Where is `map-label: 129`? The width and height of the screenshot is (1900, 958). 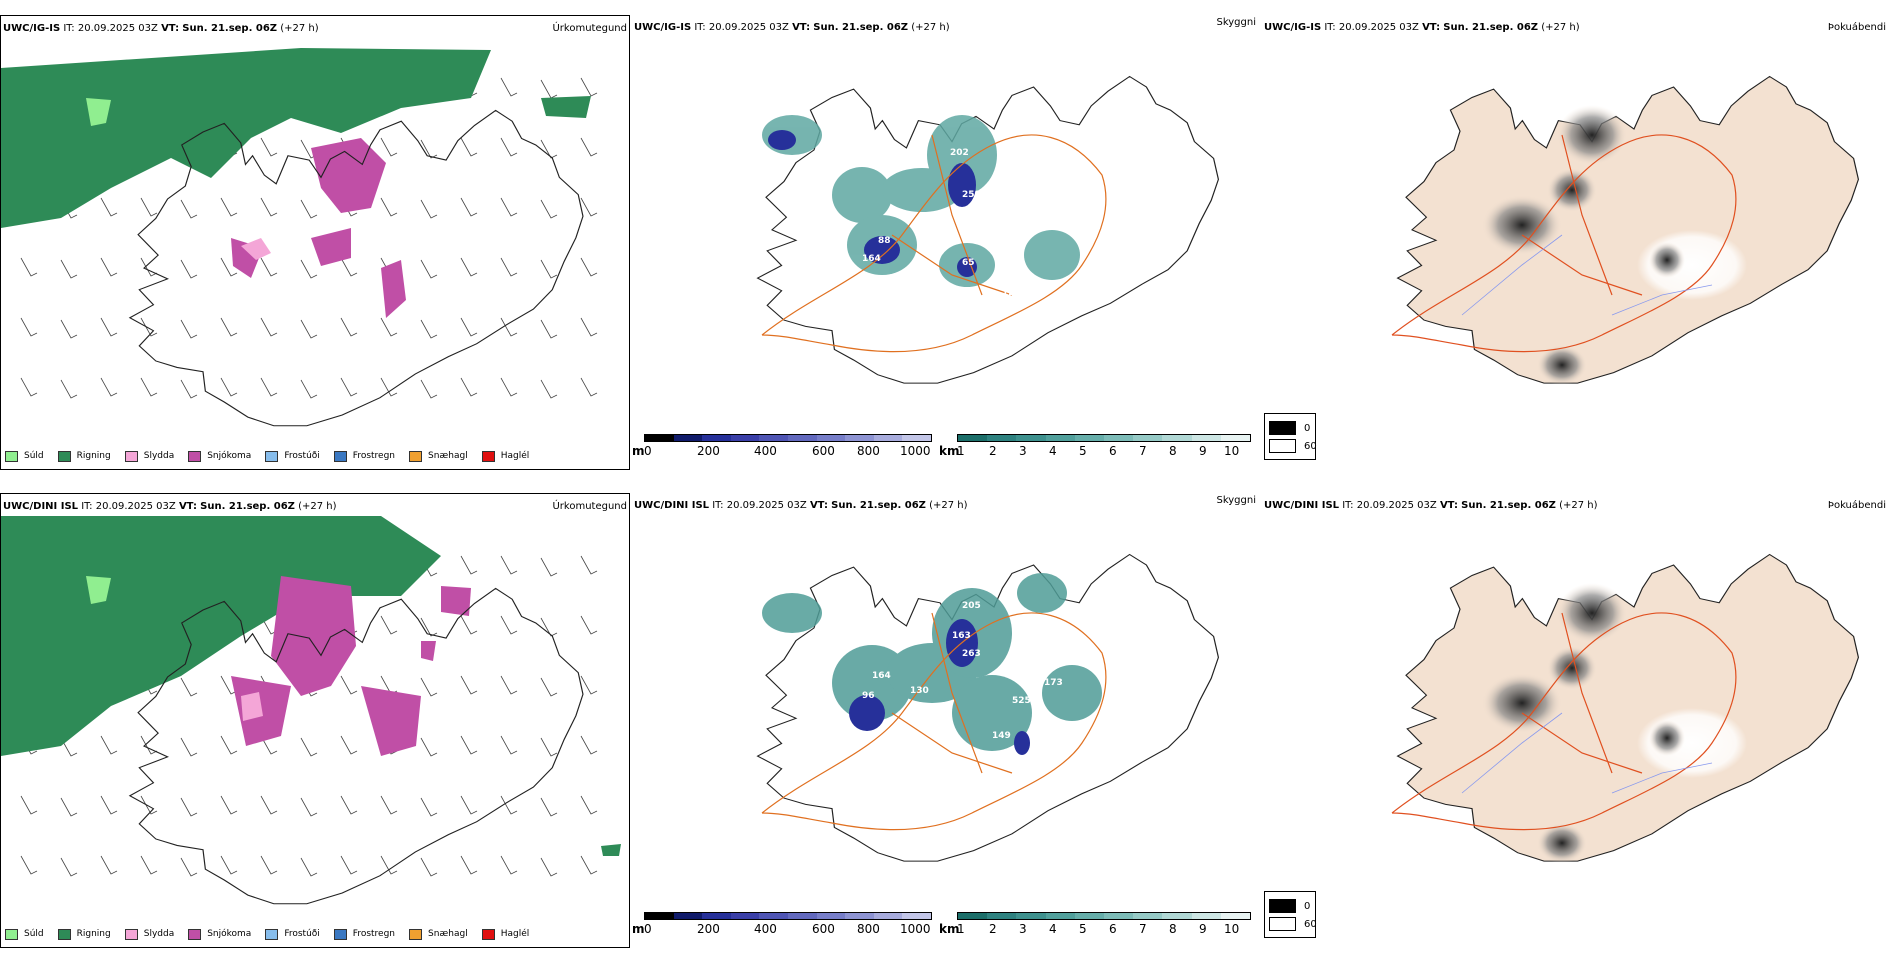
map-label: 129 is located at coordinates (1011, 293).